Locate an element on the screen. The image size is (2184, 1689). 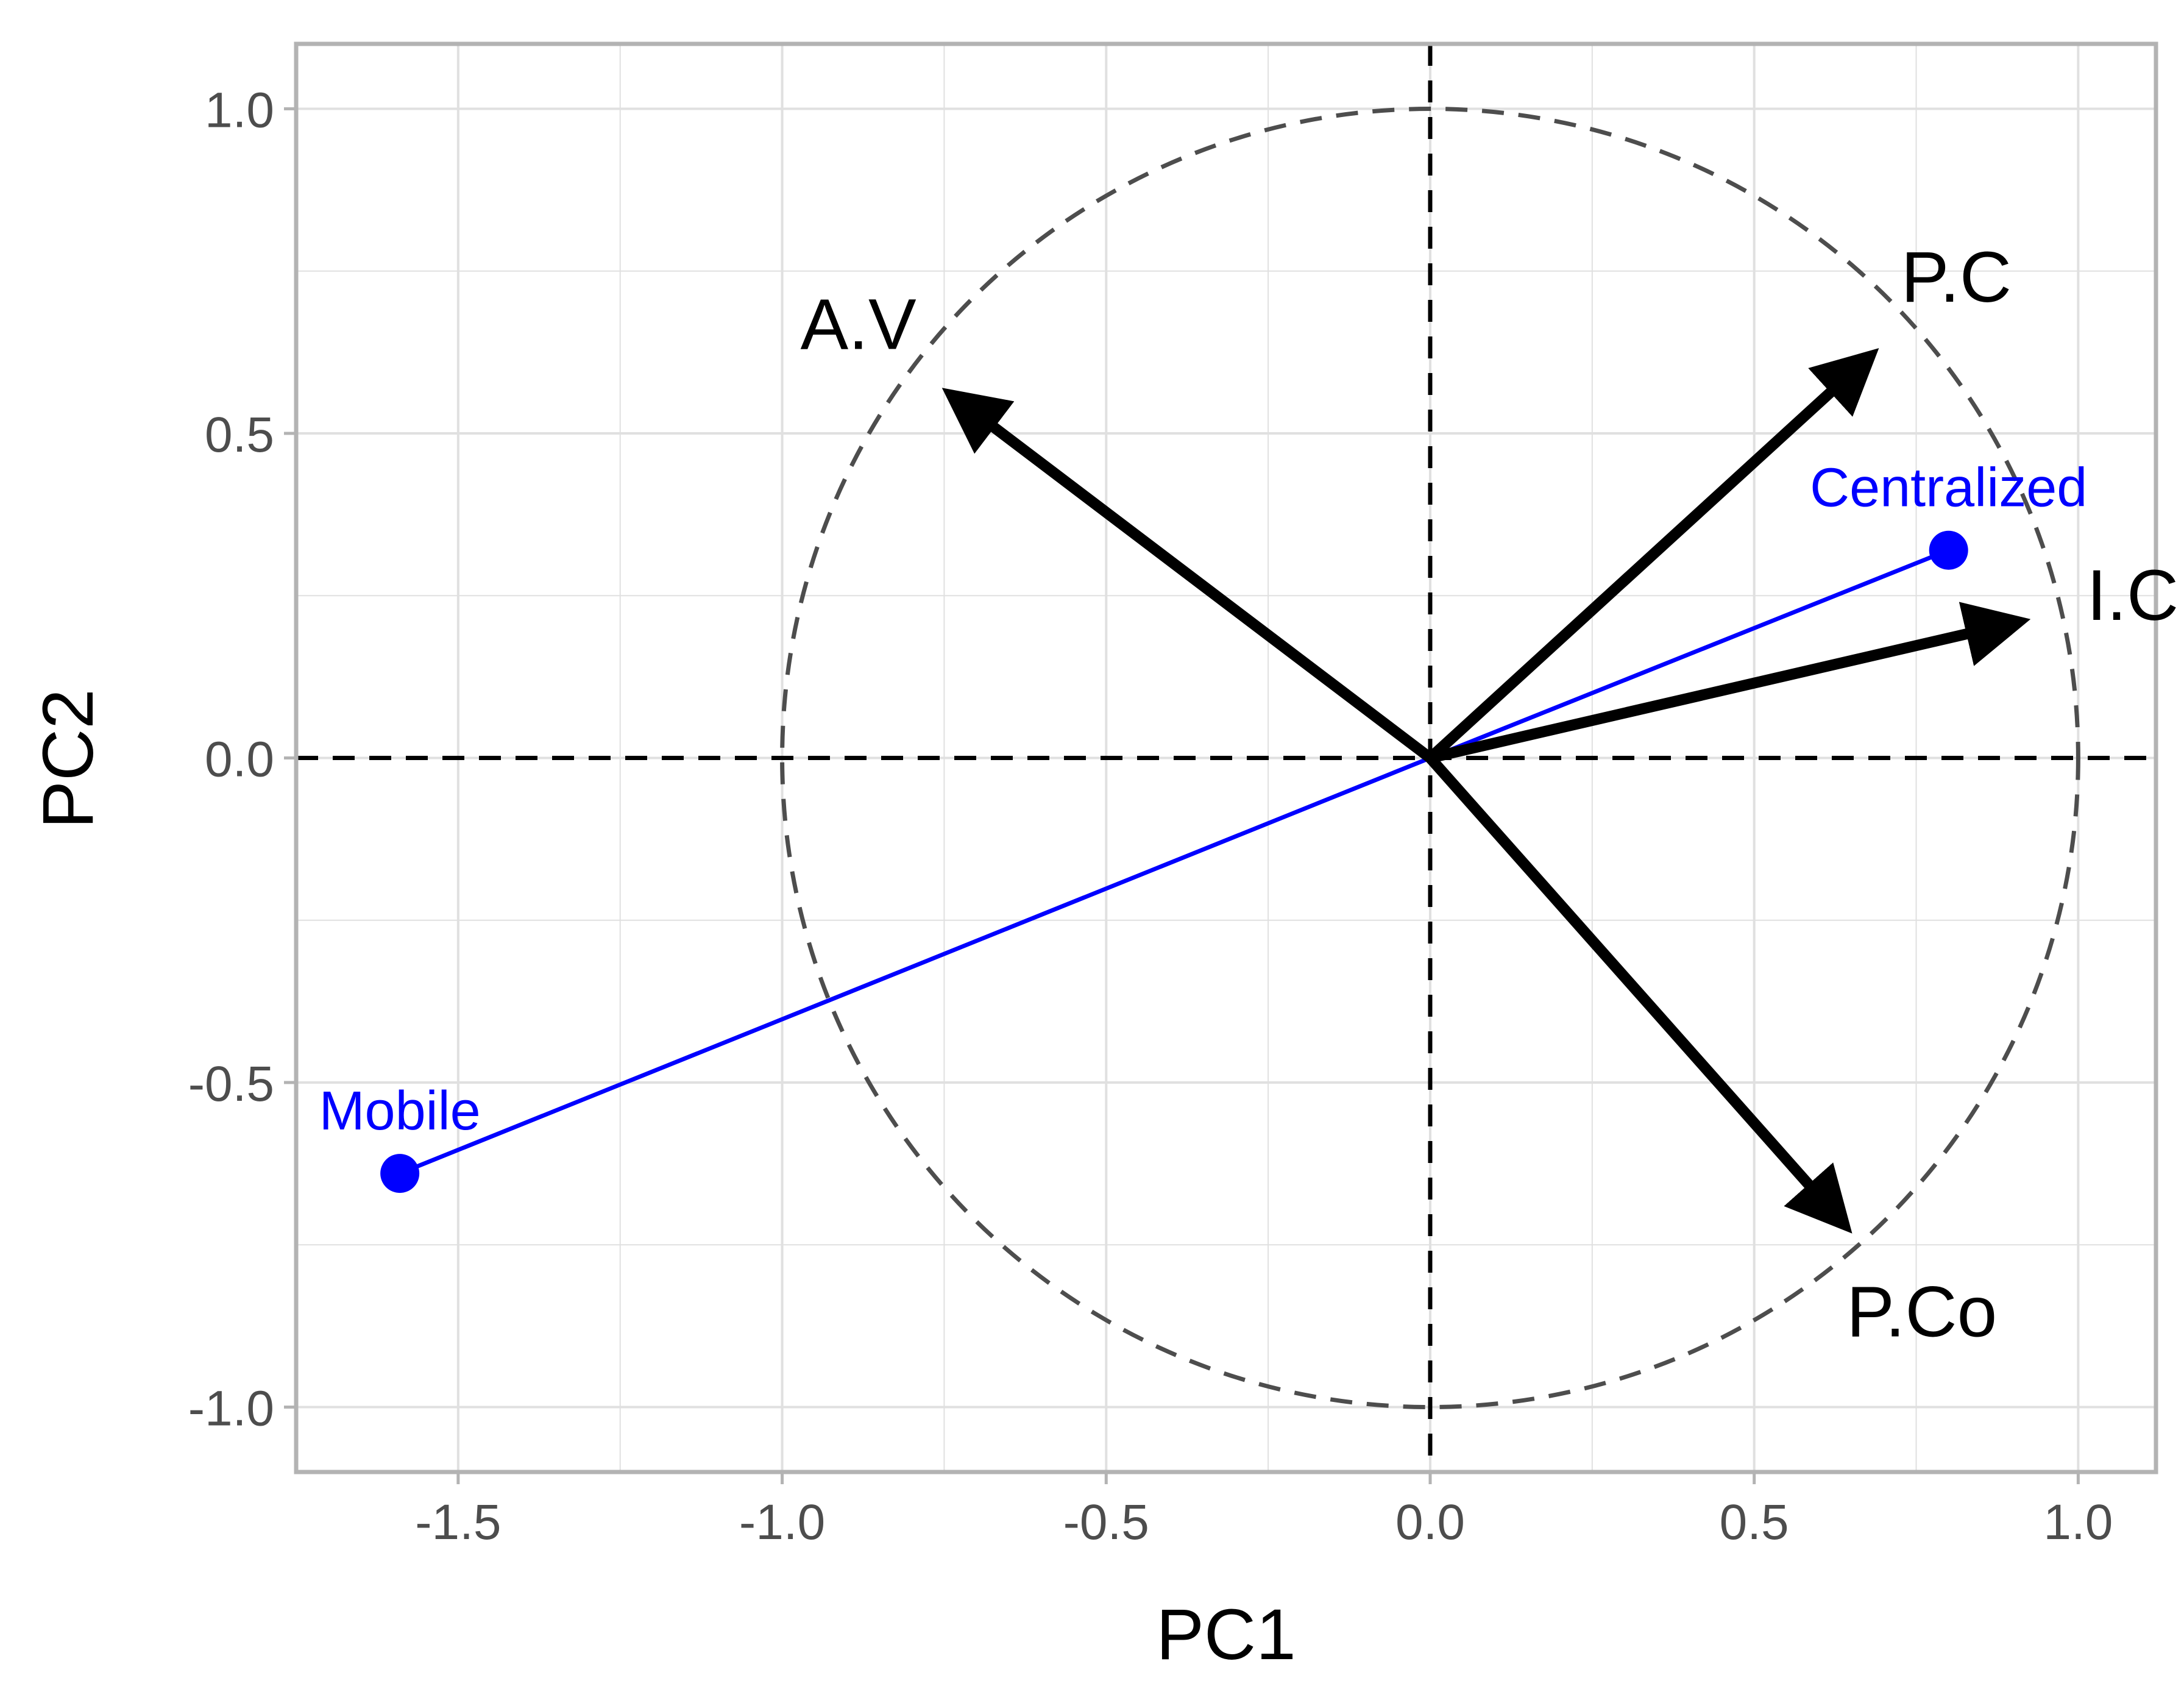
y-tick-label: 0.0 is located at coordinates (239, 760).